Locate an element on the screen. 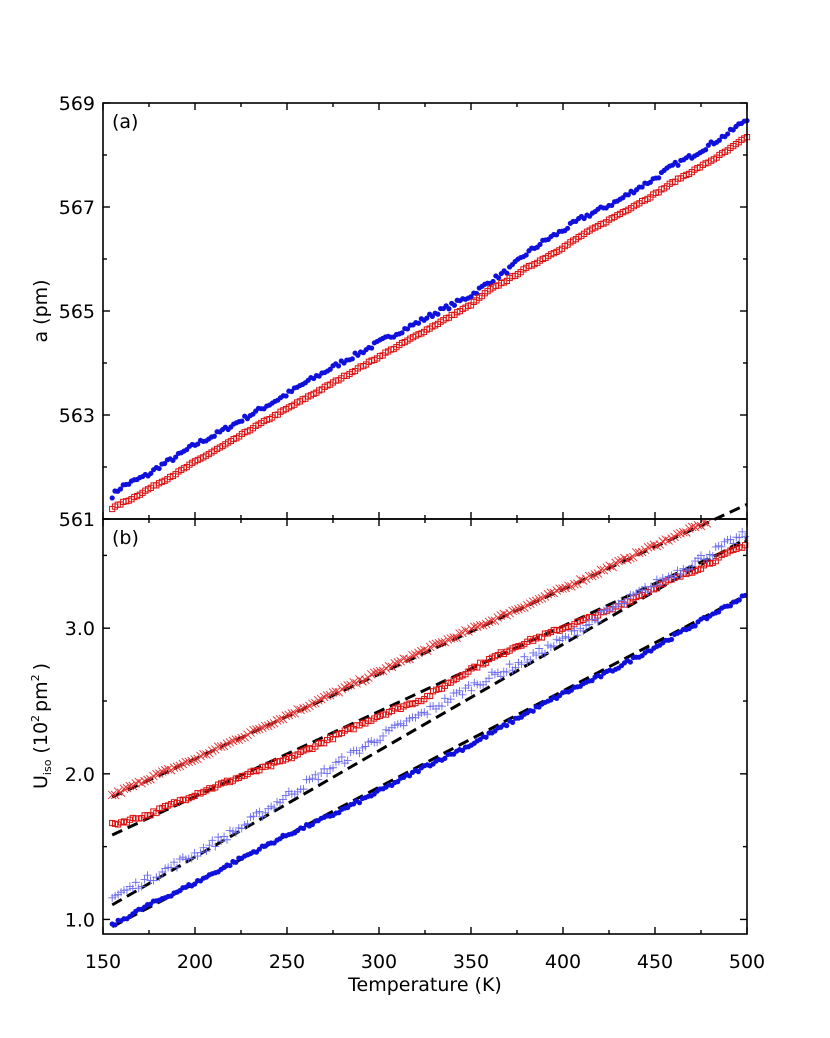 The height and width of the screenshot is (1038, 830). x-tick-label: 300 is located at coordinates (379, 962).